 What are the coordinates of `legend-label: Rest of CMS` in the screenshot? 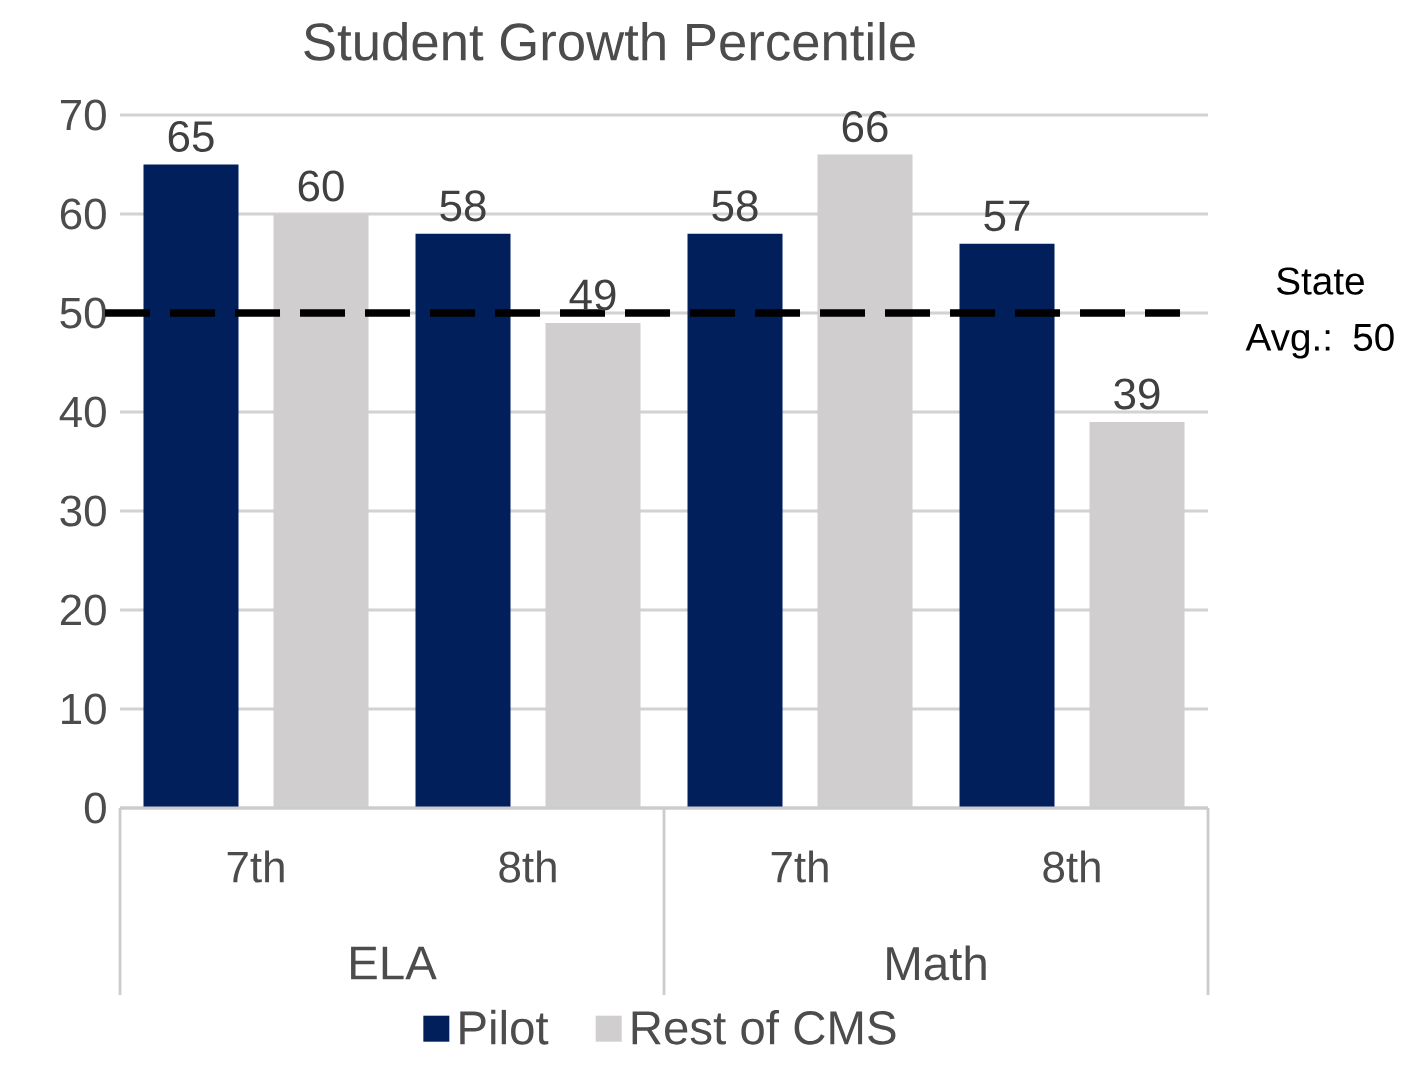 It's located at (764, 1027).